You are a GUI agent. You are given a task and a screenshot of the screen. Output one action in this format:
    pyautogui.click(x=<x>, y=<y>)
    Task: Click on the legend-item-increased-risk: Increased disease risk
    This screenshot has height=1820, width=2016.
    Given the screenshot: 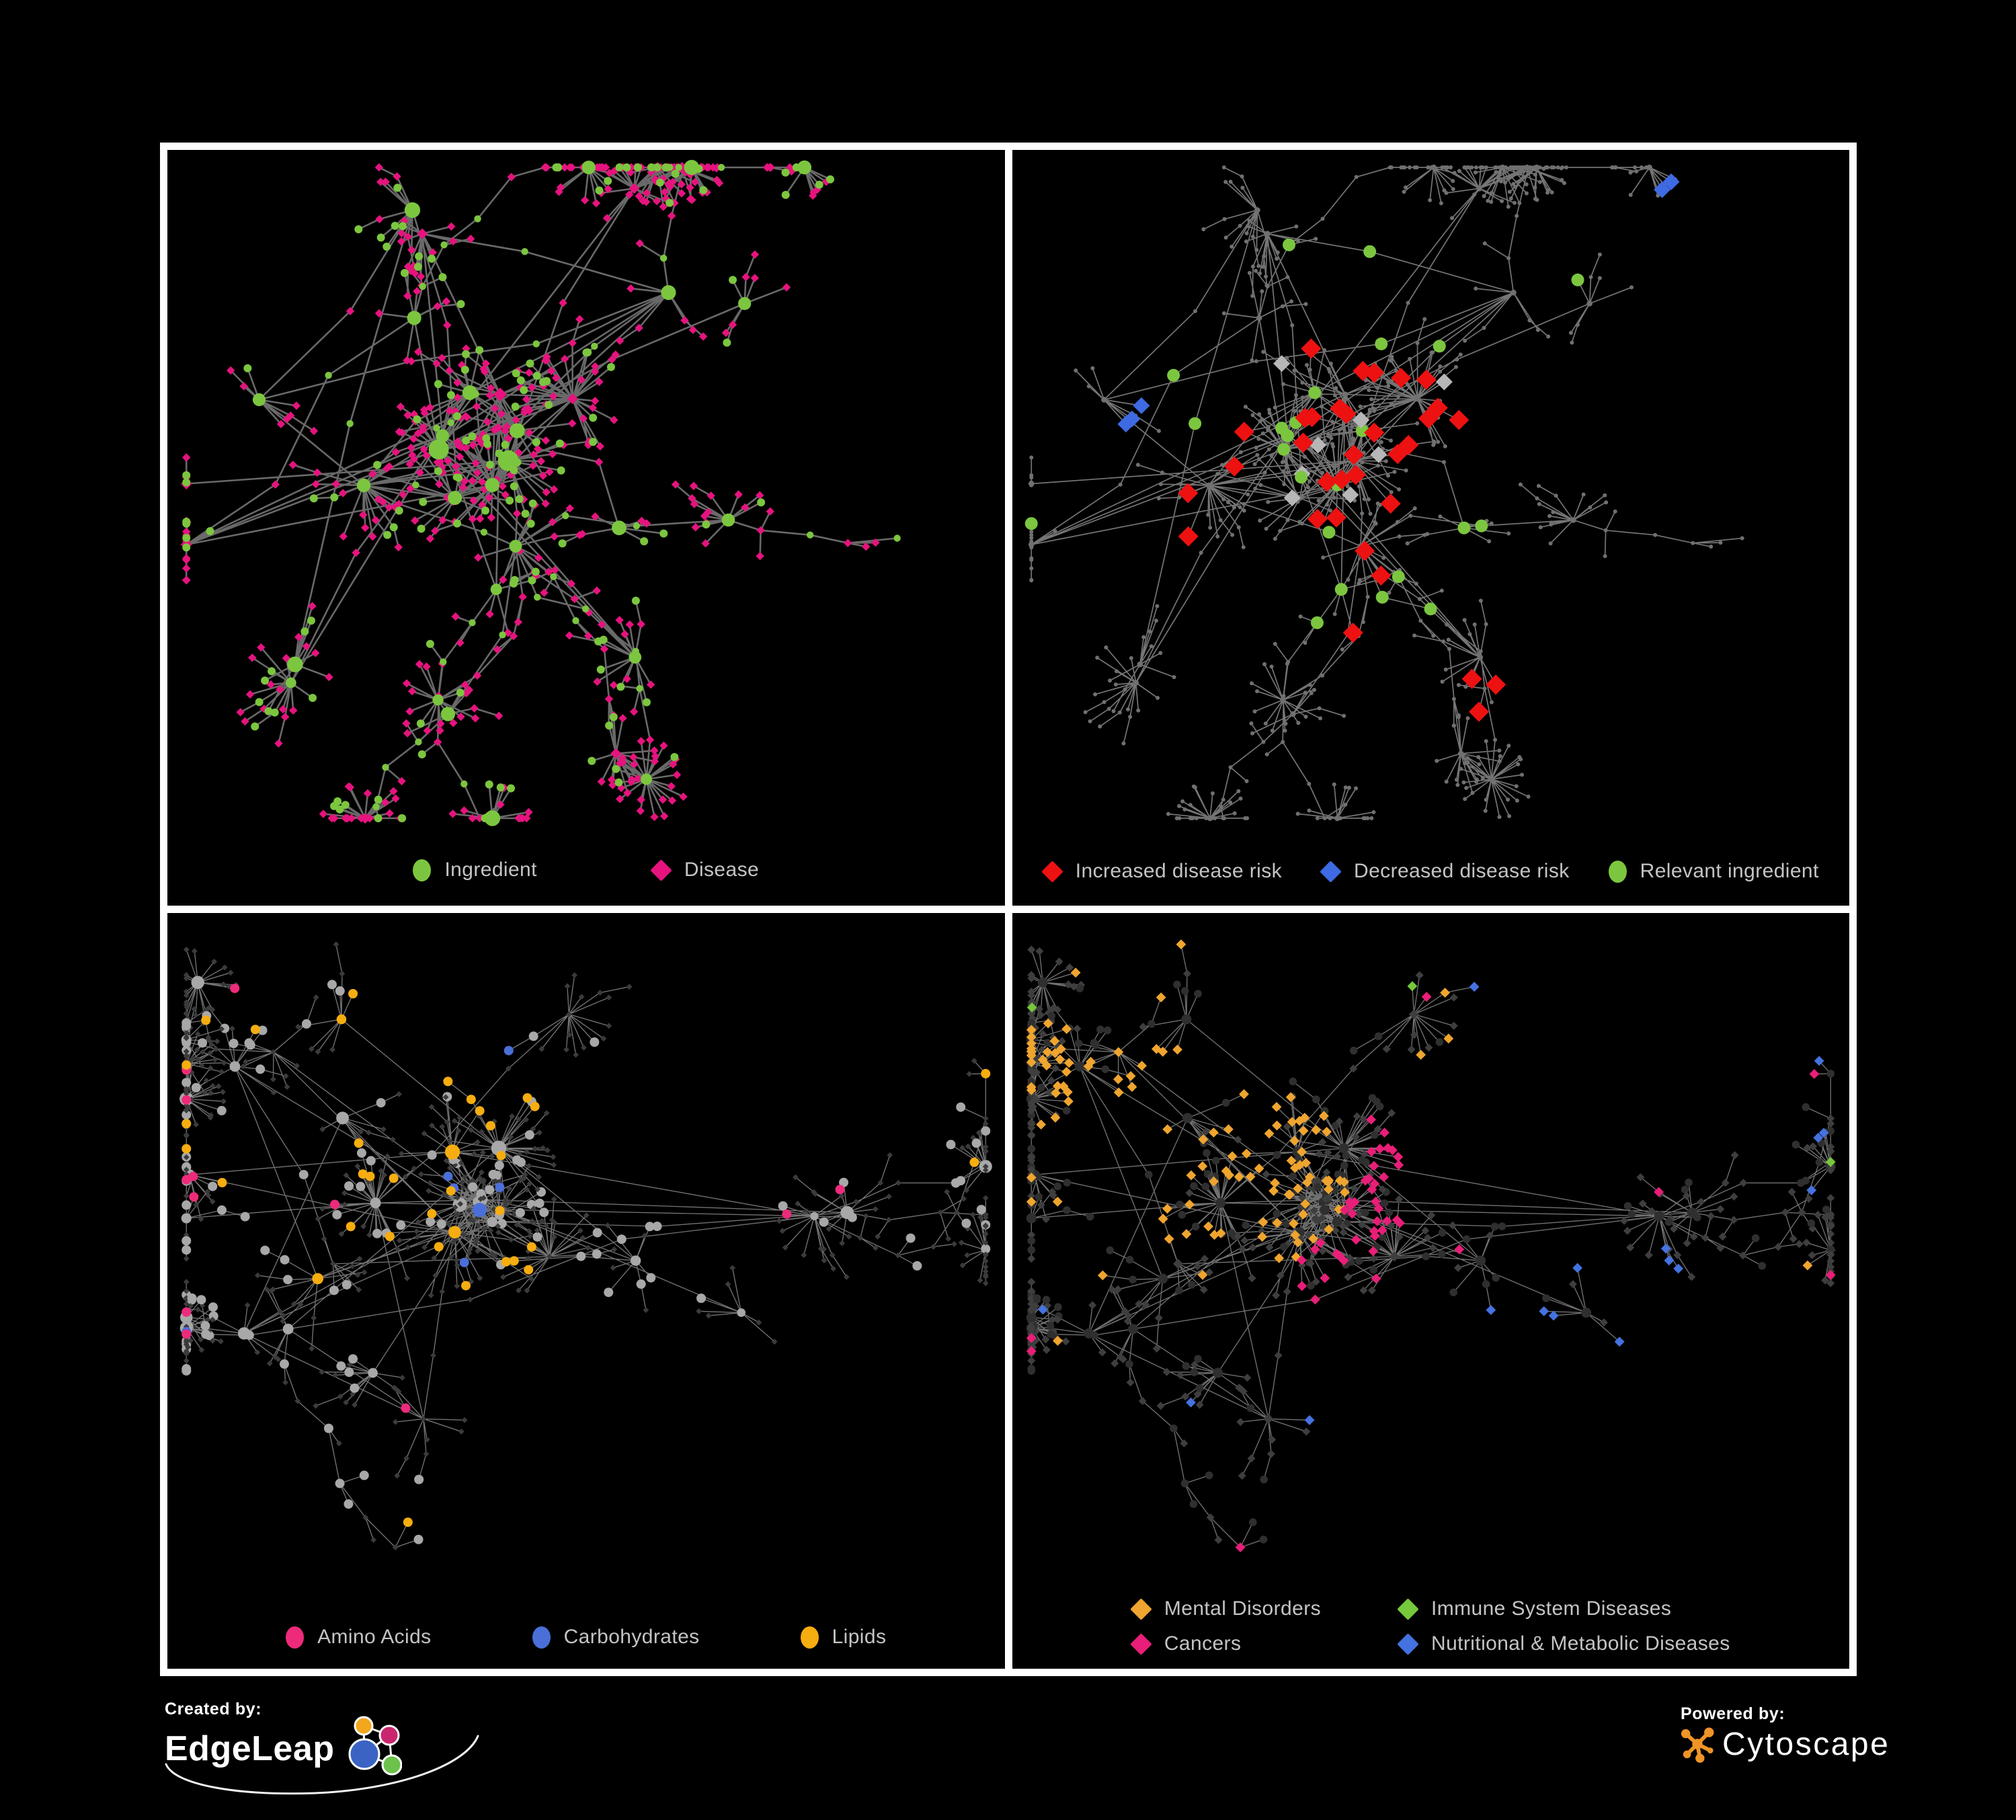 What is the action you would take?
    pyautogui.click(x=1162, y=871)
    